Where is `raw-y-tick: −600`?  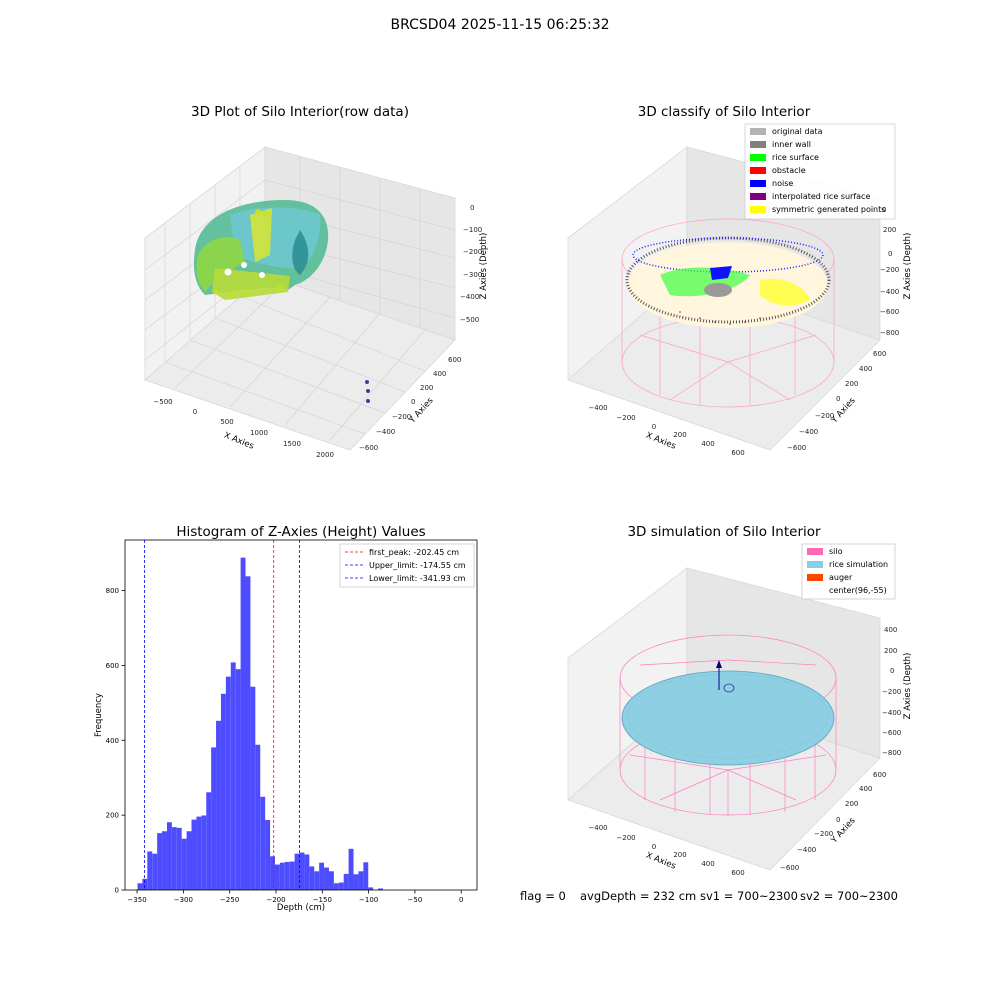 raw-y-tick: −600 is located at coordinates (368, 448).